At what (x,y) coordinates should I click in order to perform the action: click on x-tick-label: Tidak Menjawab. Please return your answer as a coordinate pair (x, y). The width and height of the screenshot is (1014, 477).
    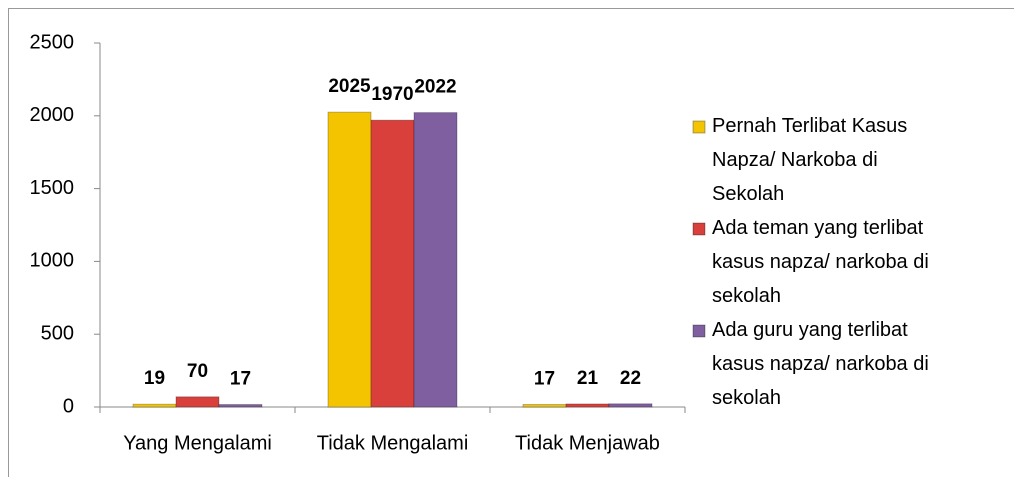
    Looking at the image, I should click on (587, 443).